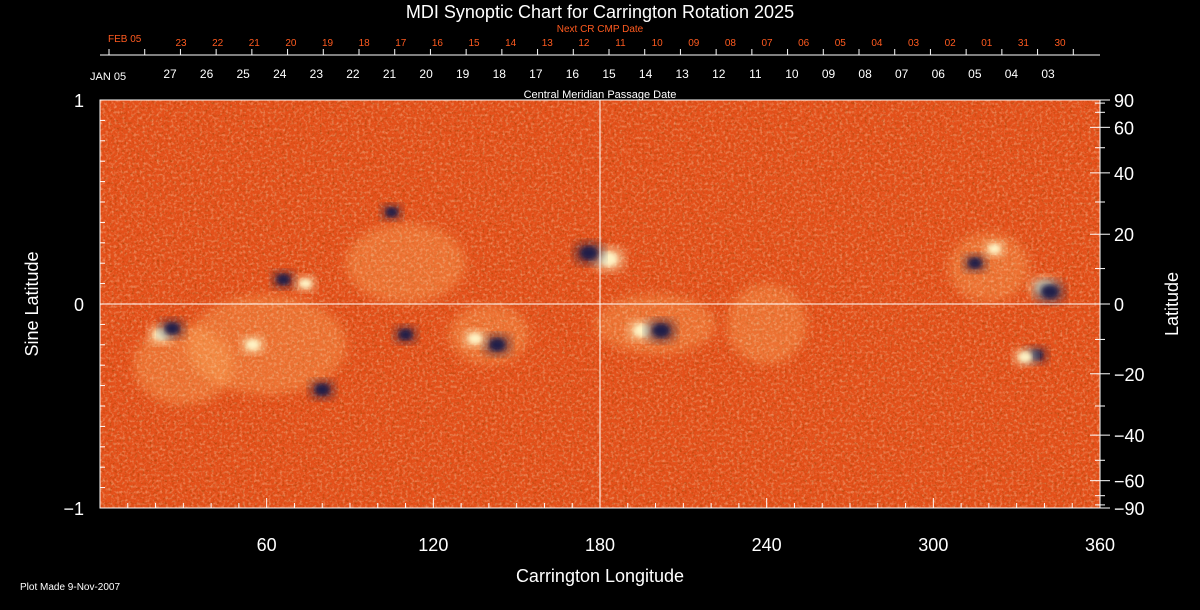  Describe the element at coordinates (1129, 482) in the screenshot. I see `y-right-tick-label: −60` at that location.